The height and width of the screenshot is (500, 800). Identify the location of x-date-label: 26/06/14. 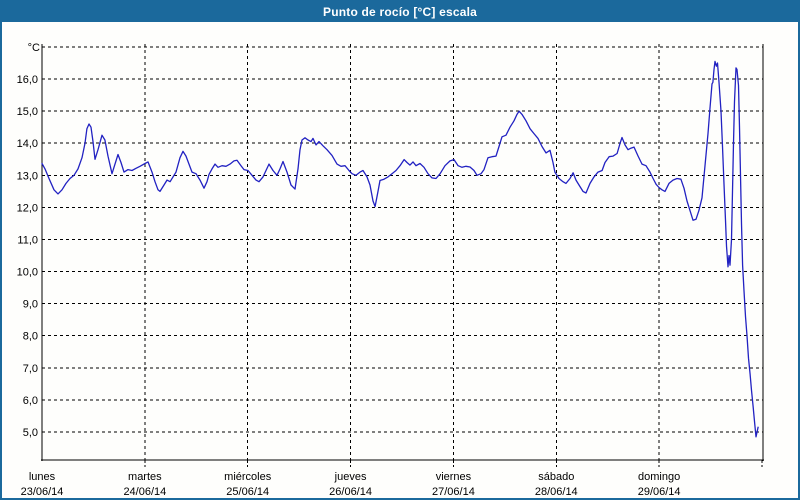
(350, 492).